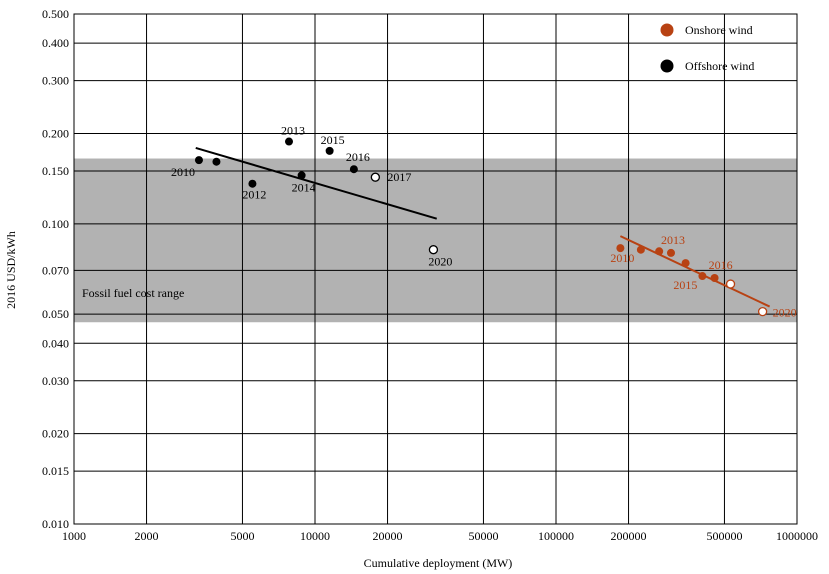  Describe the element at coordinates (74, 536) in the screenshot. I see `x-tick-label: 1000` at that location.